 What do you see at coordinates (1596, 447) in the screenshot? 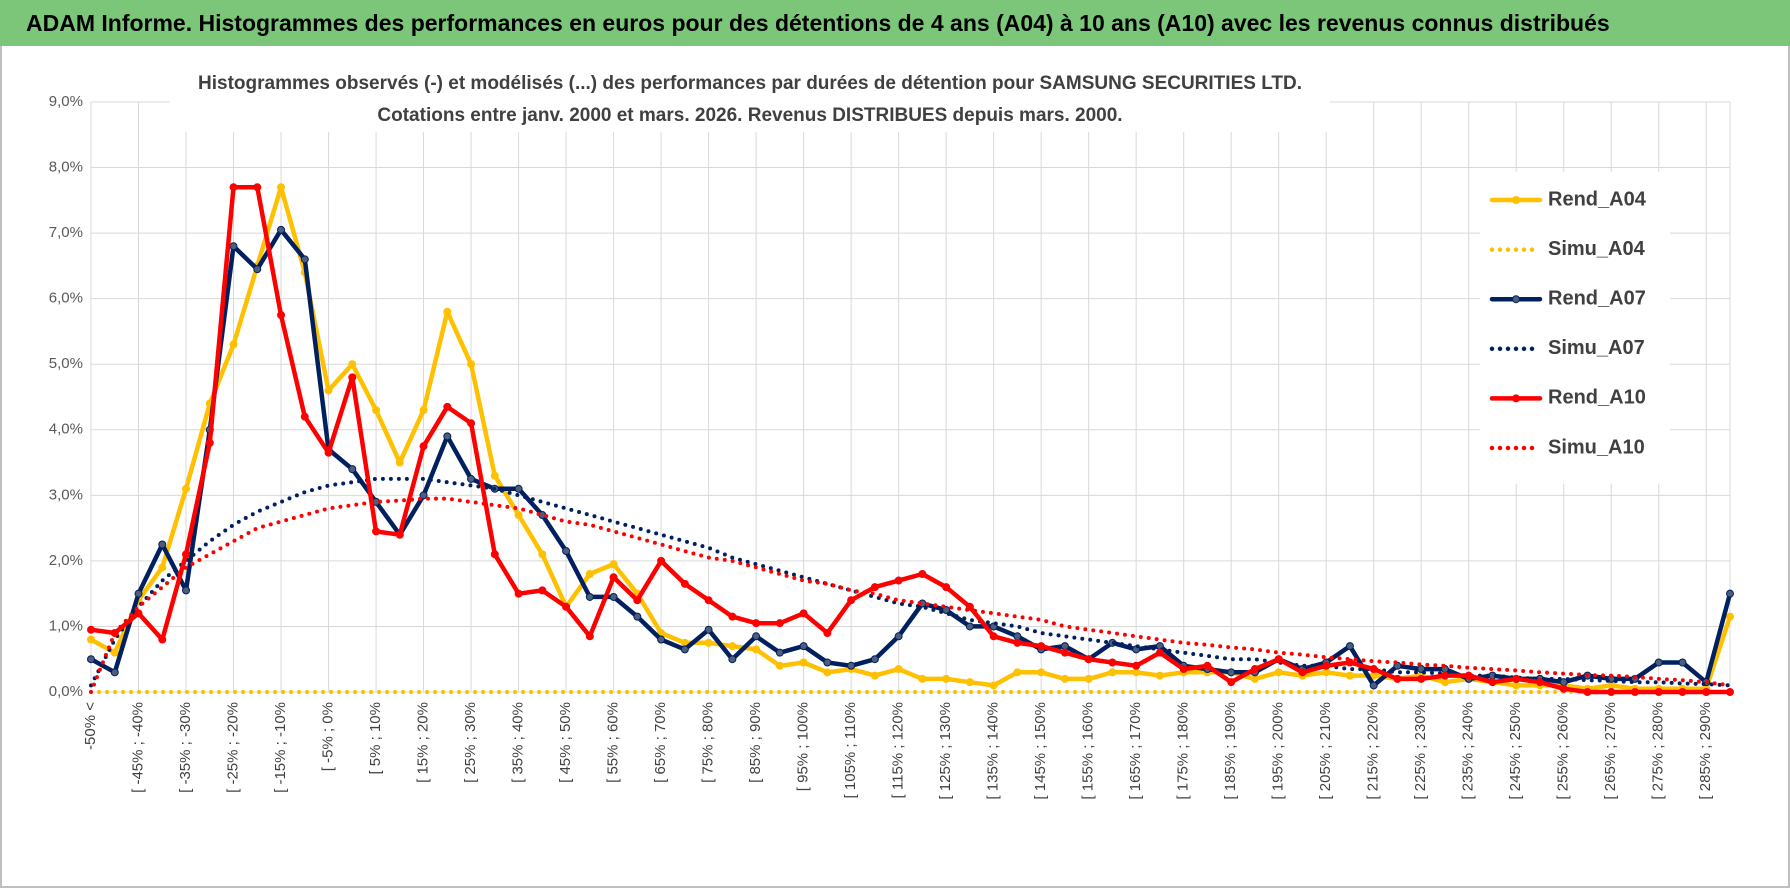
I see `legend-label: Simu_A10` at bounding box center [1596, 447].